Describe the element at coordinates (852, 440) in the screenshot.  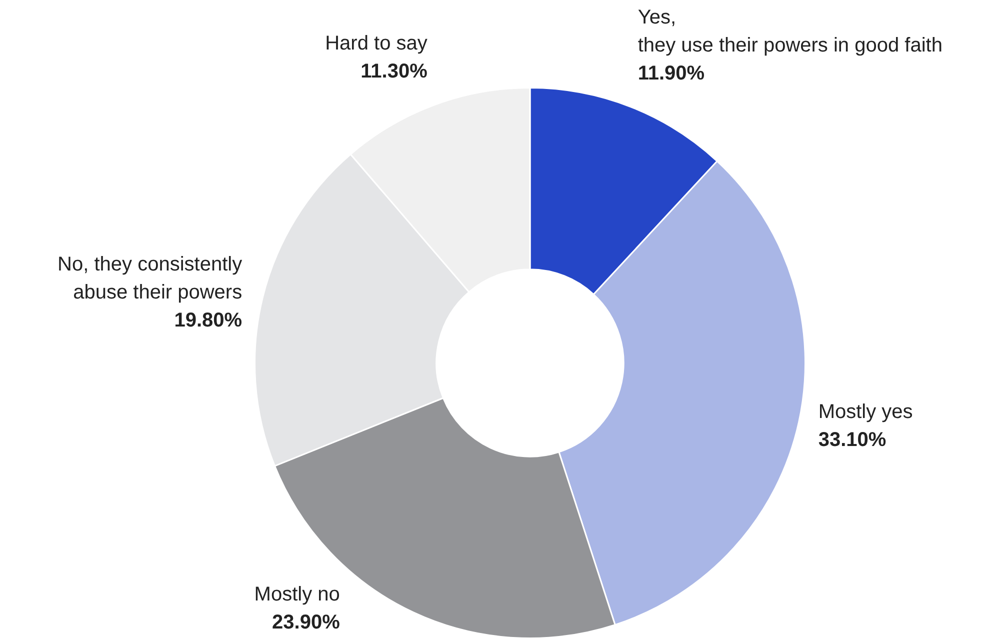
I see `data-label: 33.10%` at that location.